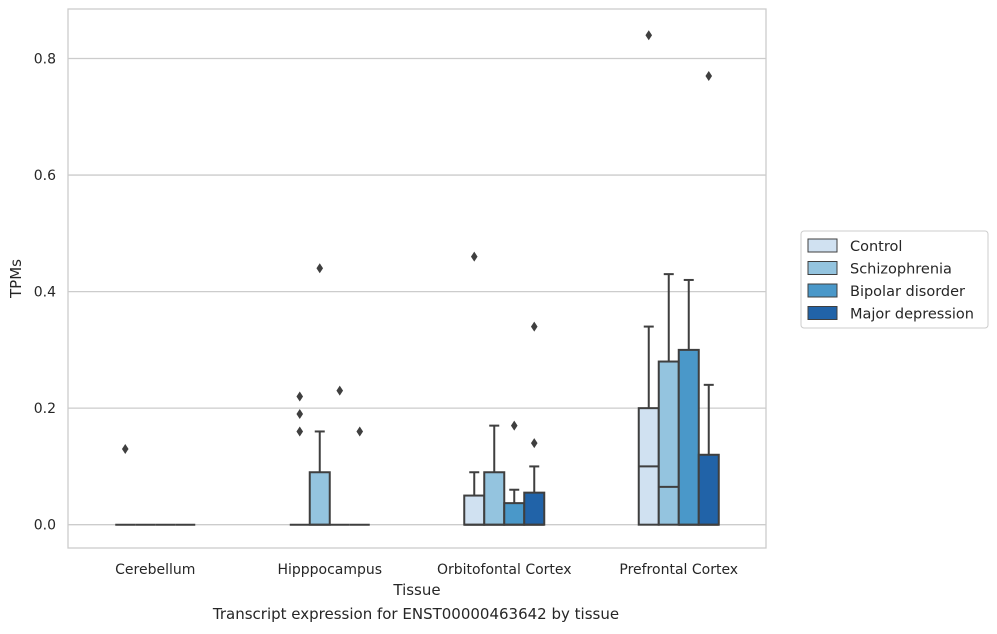  What do you see at coordinates (901, 270) in the screenshot?
I see `legend-label: Schizophrenia` at bounding box center [901, 270].